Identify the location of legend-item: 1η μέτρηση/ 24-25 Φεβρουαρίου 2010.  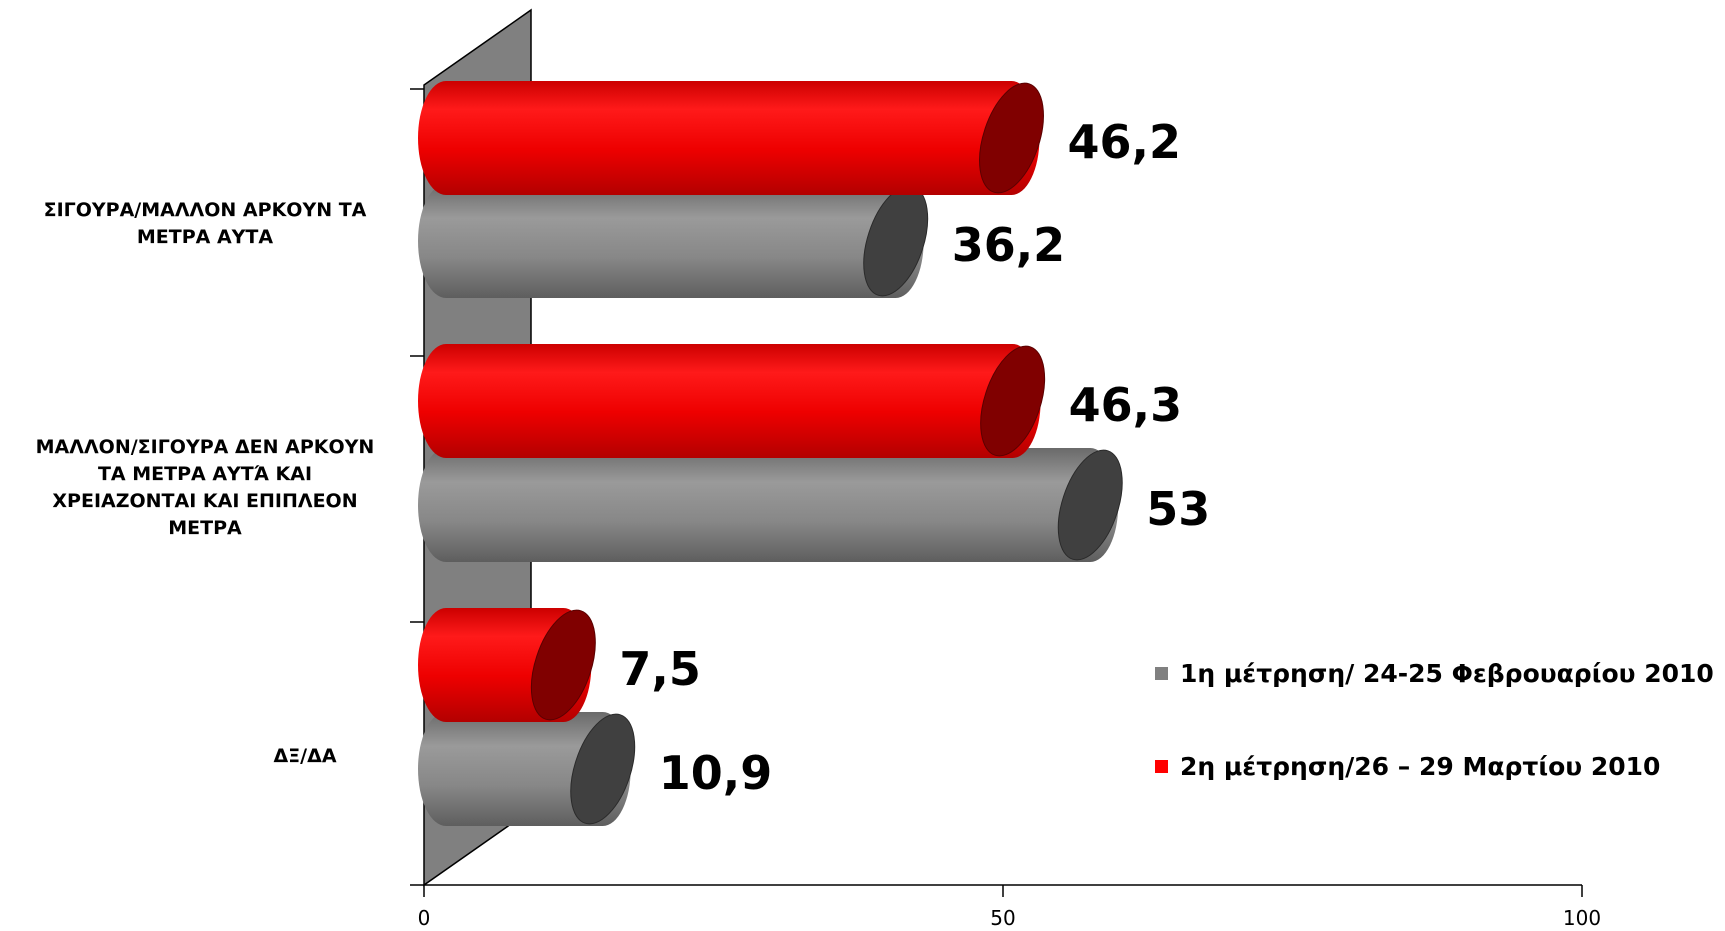
(1434, 673).